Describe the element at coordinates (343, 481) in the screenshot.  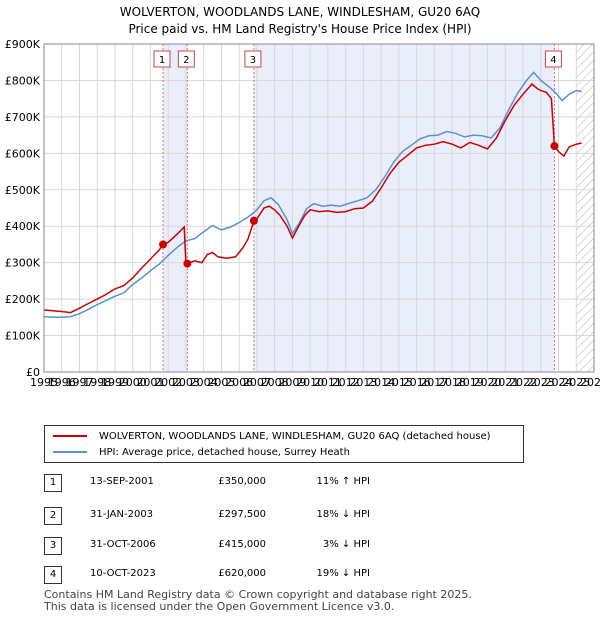
I see `sale-hpi-change: 11% ↑ HPI` at that location.